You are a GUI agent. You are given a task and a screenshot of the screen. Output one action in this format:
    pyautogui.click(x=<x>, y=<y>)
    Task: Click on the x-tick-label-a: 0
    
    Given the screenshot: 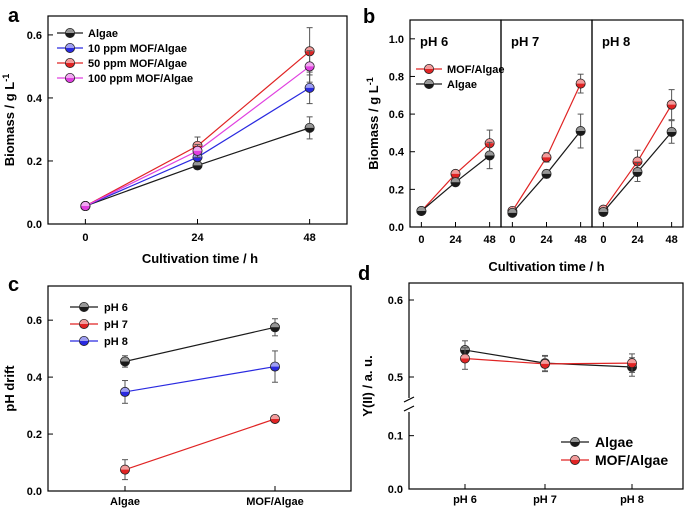 What is the action you would take?
    pyautogui.click(x=85, y=238)
    